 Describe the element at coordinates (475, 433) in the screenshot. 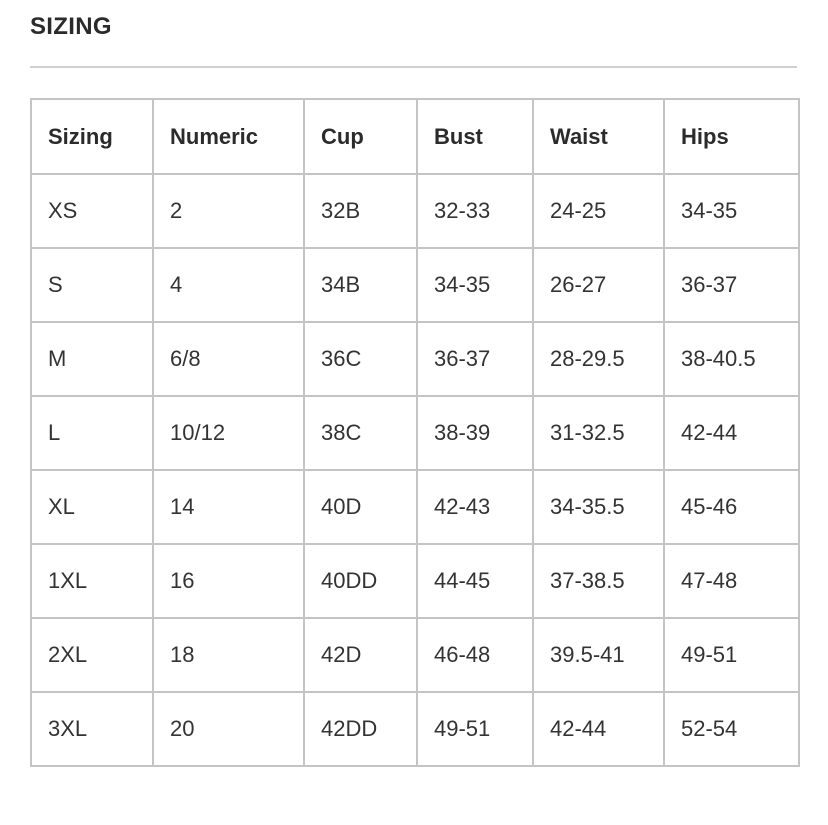

I see `cell-bust: 38-39` at that location.